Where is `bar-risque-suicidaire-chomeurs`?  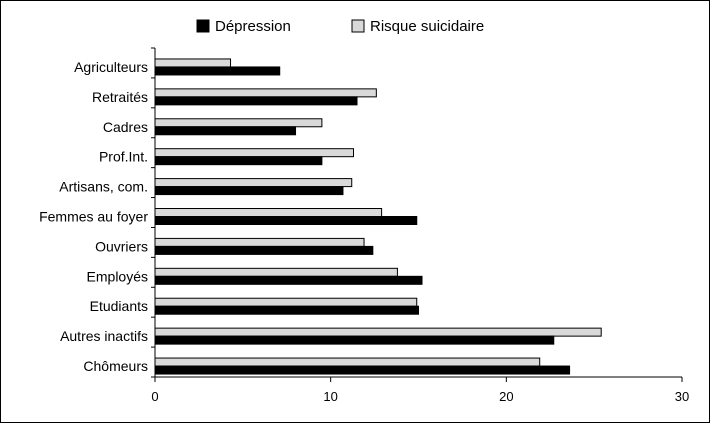
bar-risque-suicidaire-chomeurs is located at coordinates (347, 362).